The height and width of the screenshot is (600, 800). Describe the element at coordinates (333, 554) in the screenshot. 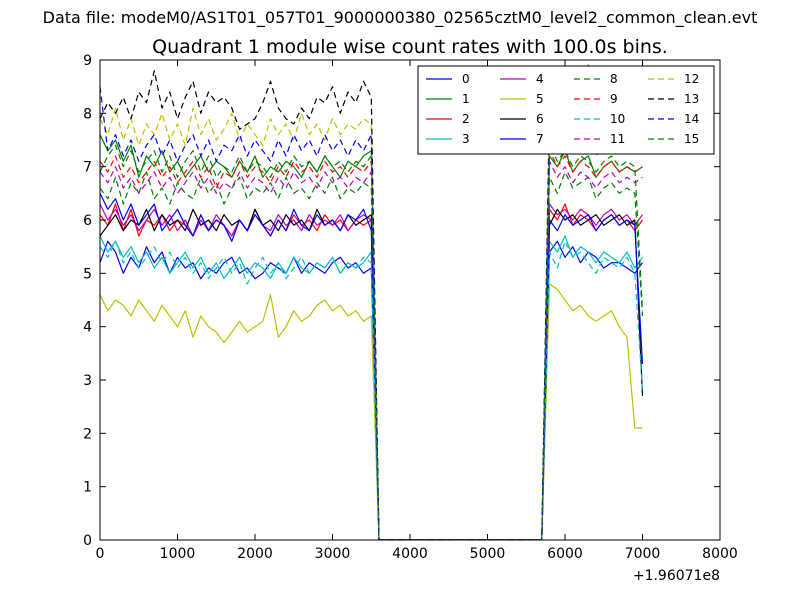

I see `x-tick-label: 3000` at that location.